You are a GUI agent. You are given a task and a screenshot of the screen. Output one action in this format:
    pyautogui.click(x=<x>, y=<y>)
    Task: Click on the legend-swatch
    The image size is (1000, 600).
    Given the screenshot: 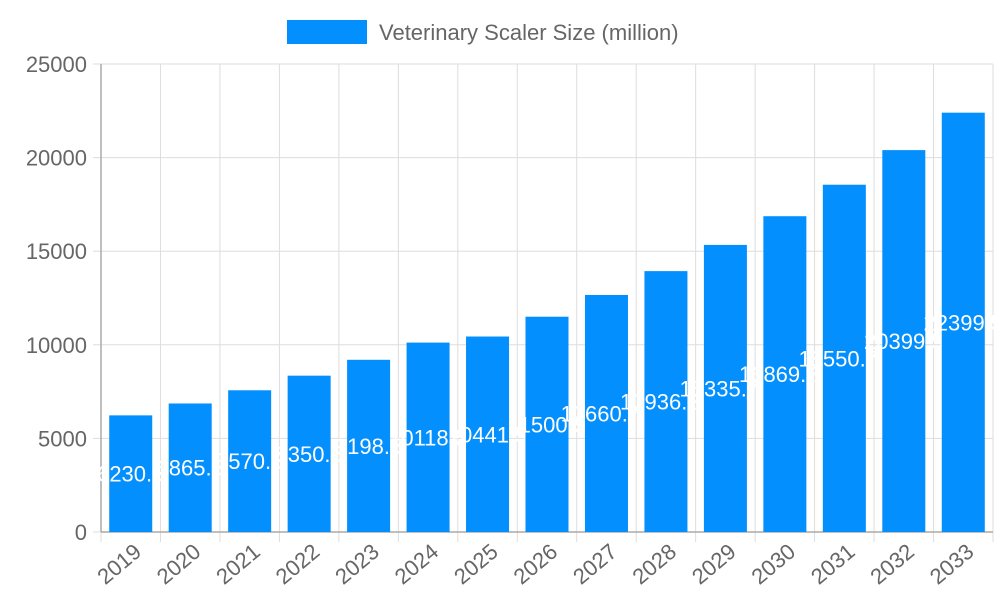 What is the action you would take?
    pyautogui.click(x=327, y=32)
    